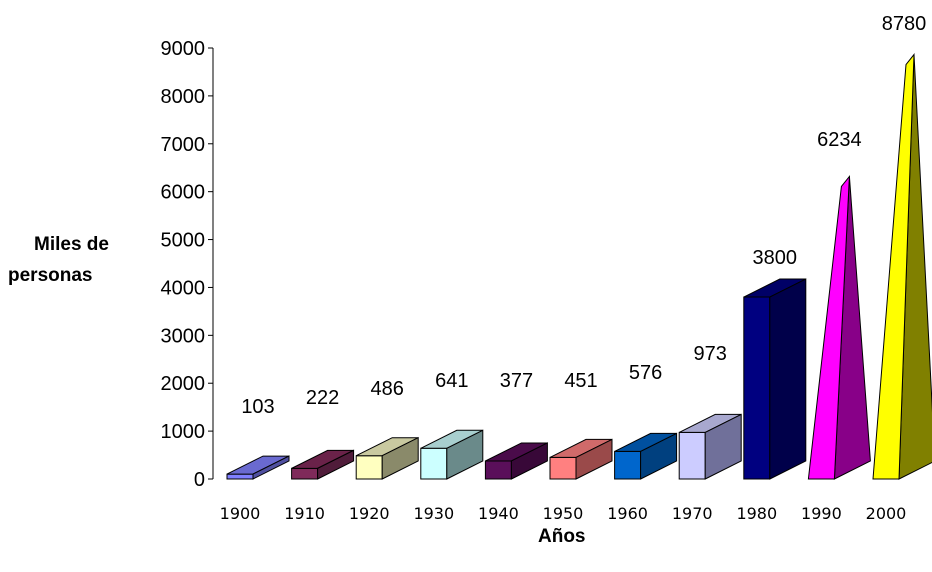  I want to click on data-label: 973, so click(710, 354).